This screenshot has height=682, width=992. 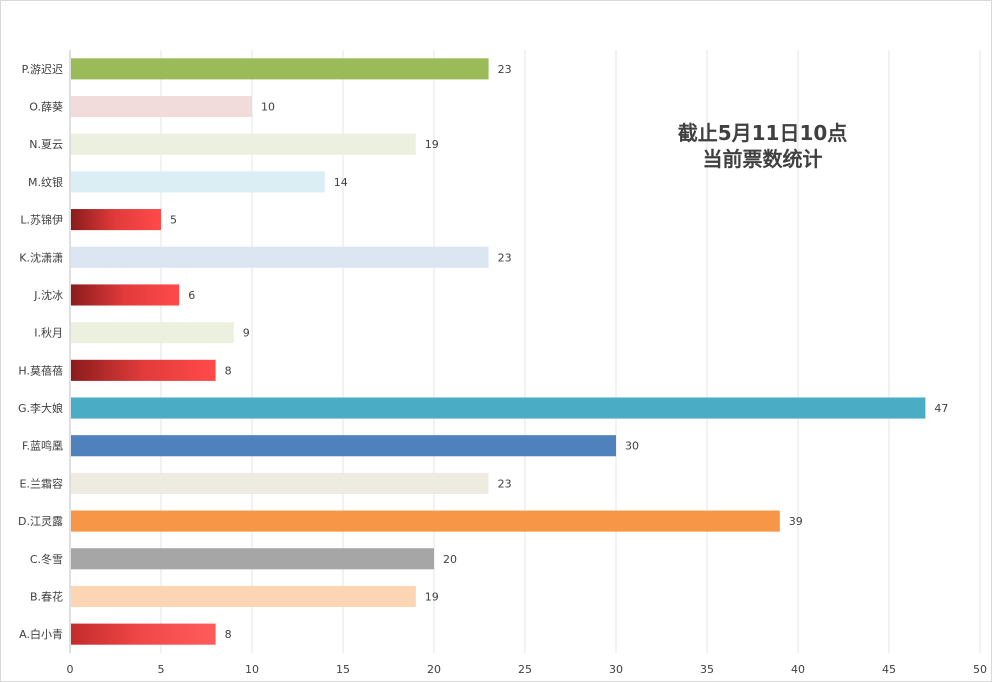 I want to click on chart-title-line-1: 截止5月11日10点, so click(x=762, y=133).